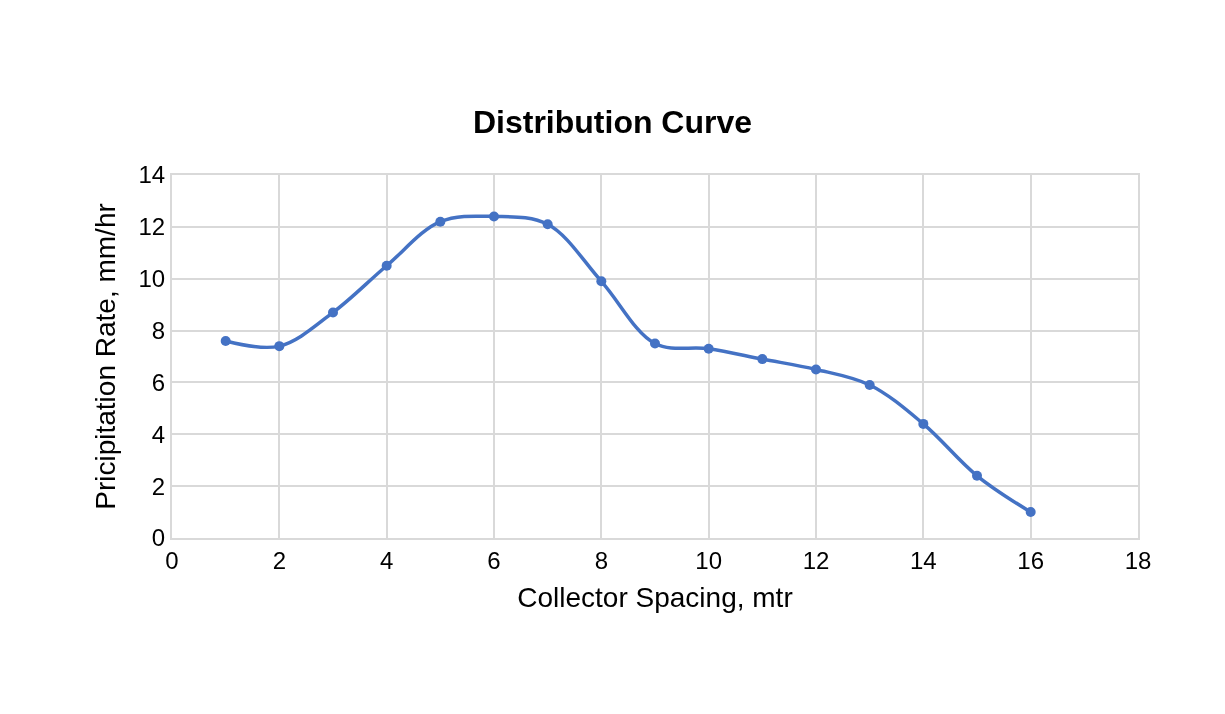  What do you see at coordinates (494, 560) in the screenshot?
I see `x-tick-label: 6` at bounding box center [494, 560].